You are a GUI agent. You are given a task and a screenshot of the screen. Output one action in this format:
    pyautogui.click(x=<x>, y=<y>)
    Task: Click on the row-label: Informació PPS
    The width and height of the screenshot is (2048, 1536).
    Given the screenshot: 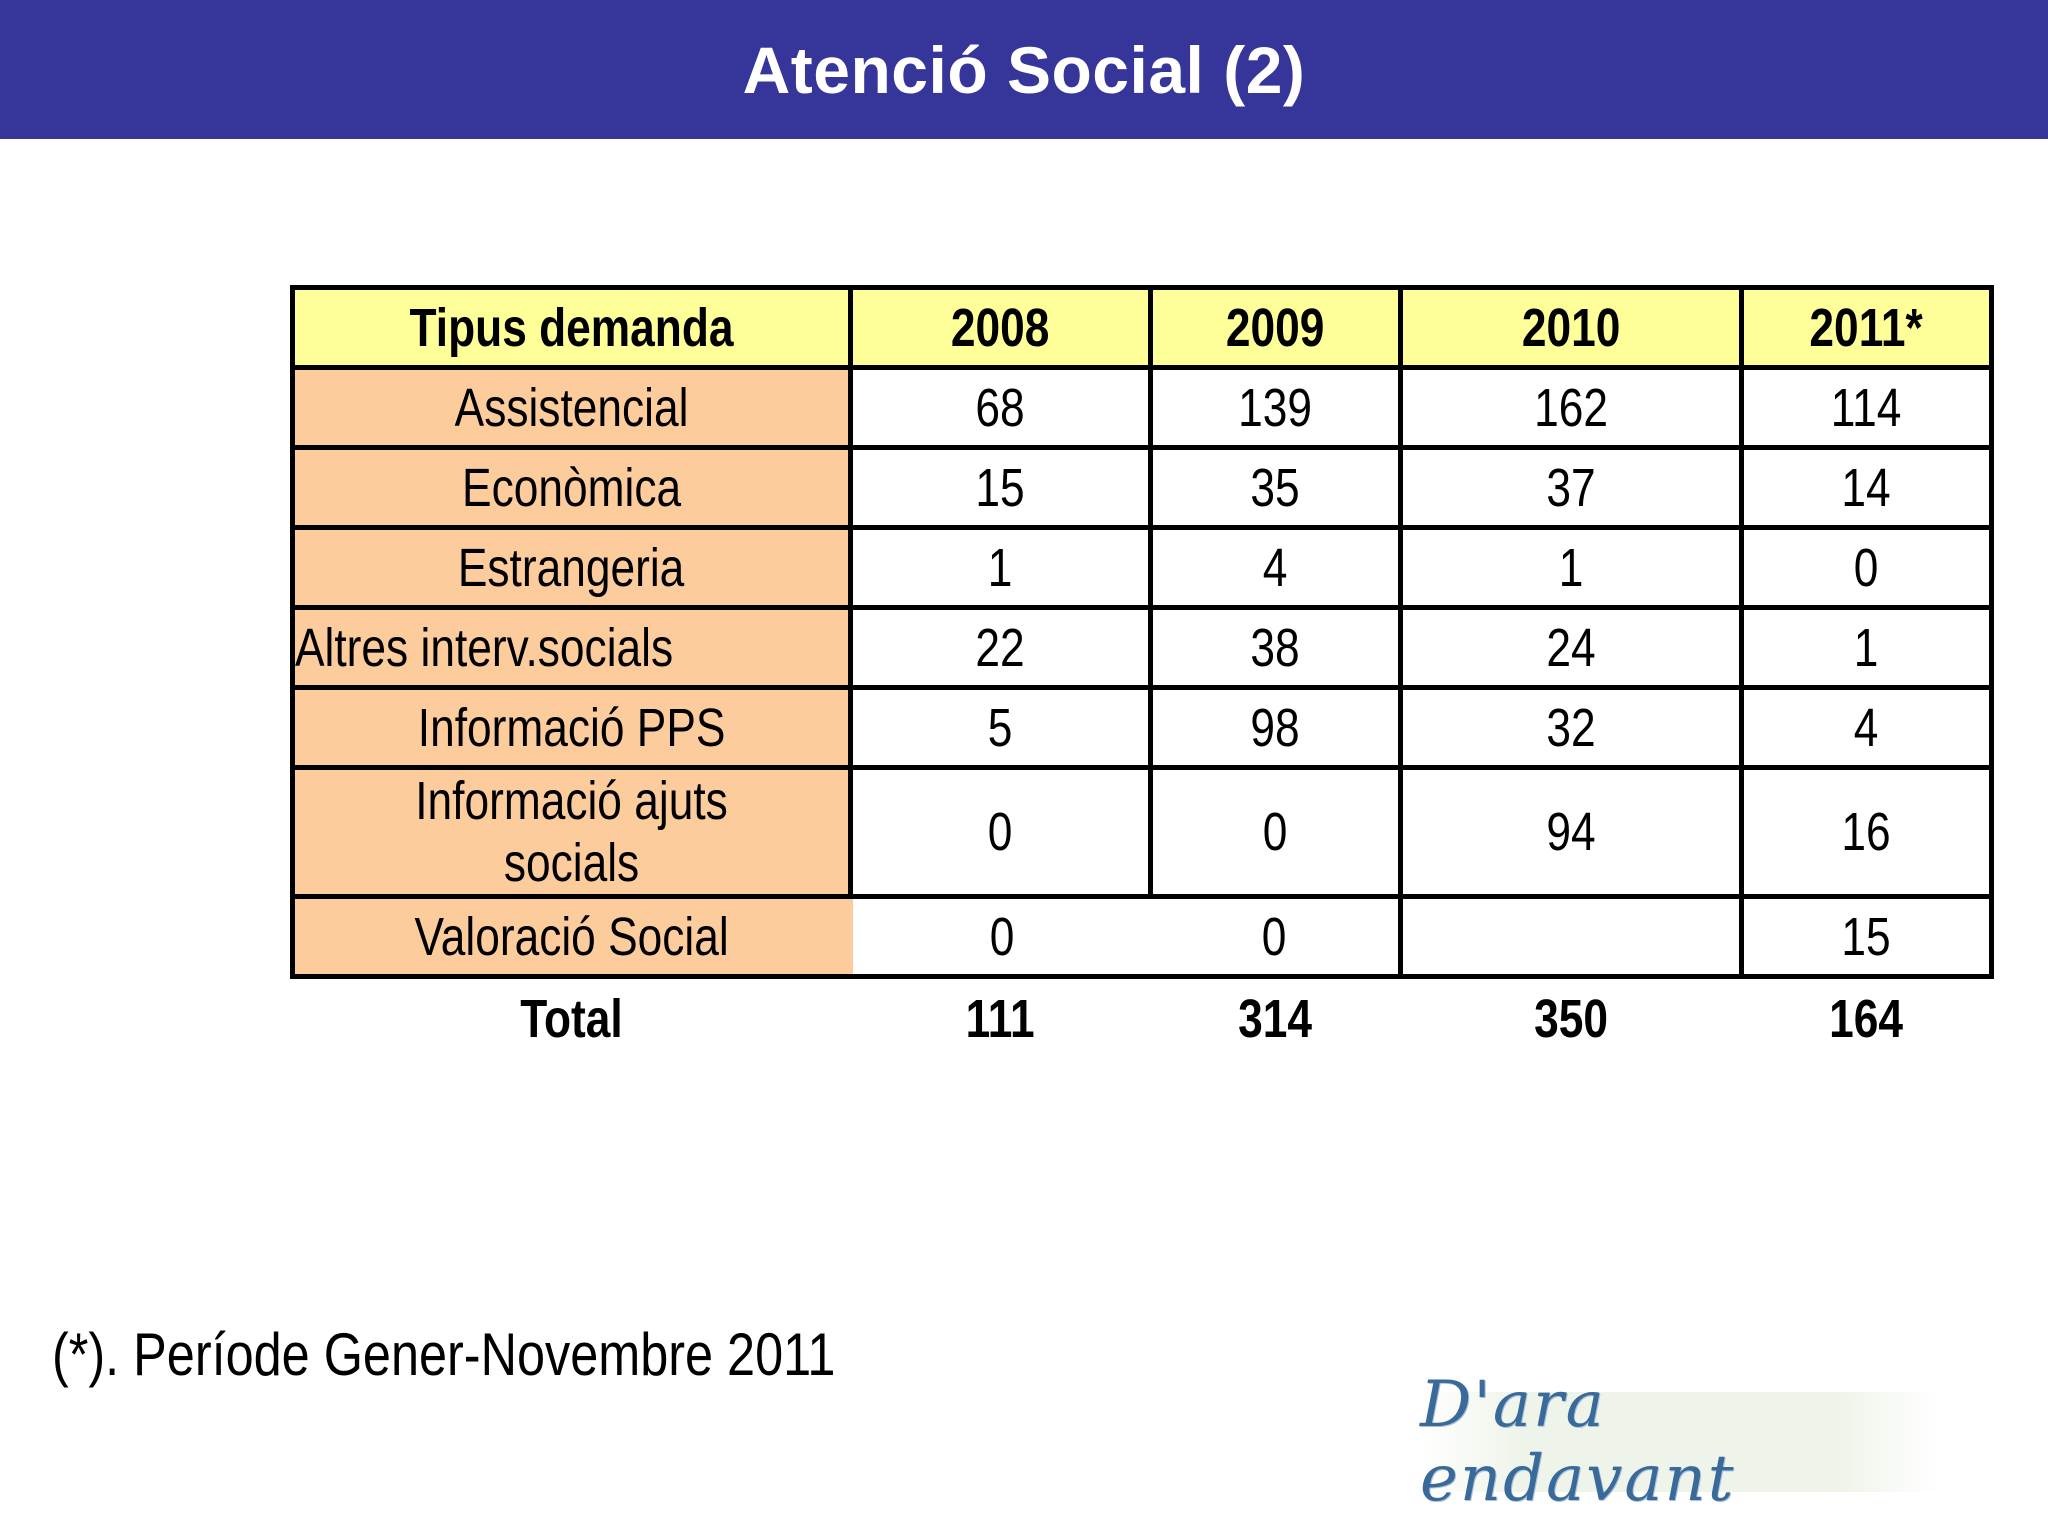 What is the action you would take?
    pyautogui.click(x=571, y=727)
    